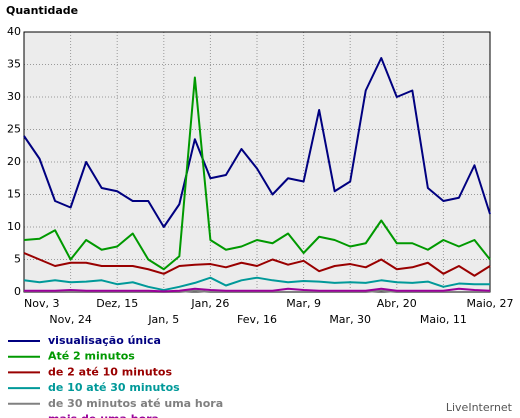 The image size is (520, 418). I want to click on x-tick-label: Abr, 20, so click(397, 303).